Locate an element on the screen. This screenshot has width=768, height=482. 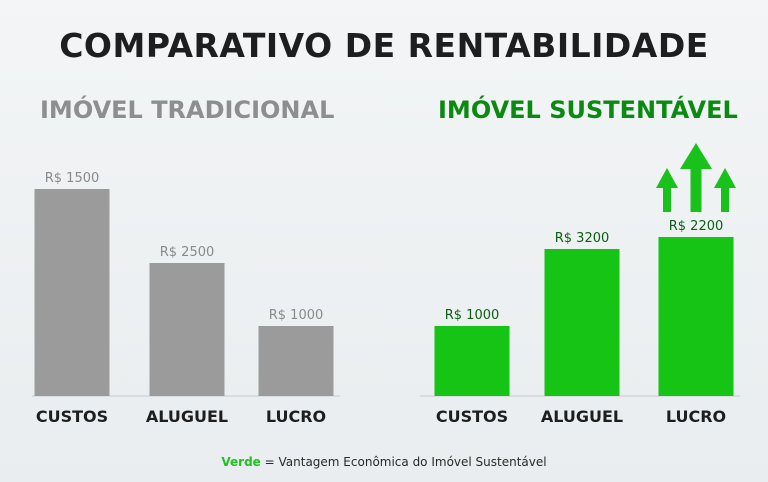
traditional-category-label-lucro: LUCRO is located at coordinates (296, 416).